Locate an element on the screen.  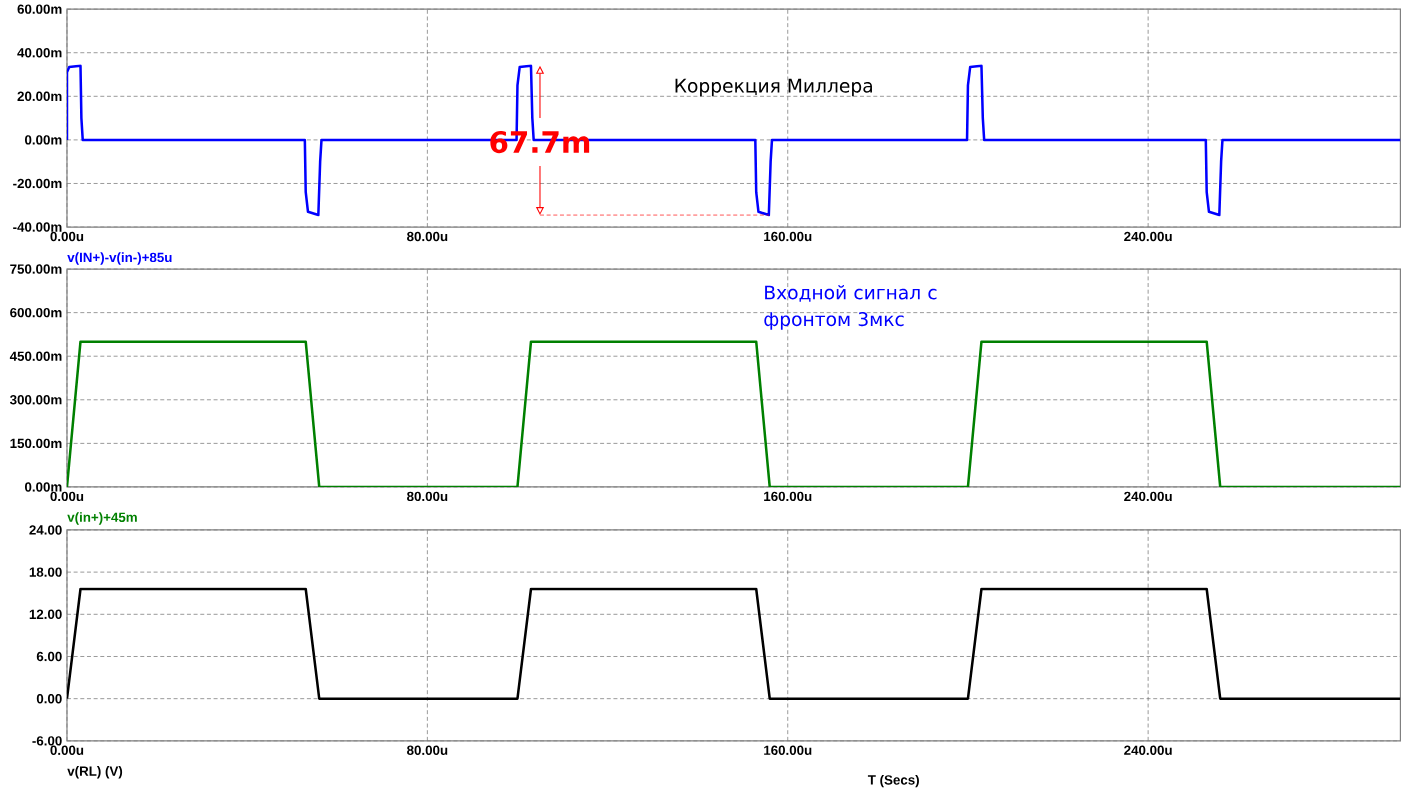
y-tick-label: -6.00 is located at coordinates (47, 741).